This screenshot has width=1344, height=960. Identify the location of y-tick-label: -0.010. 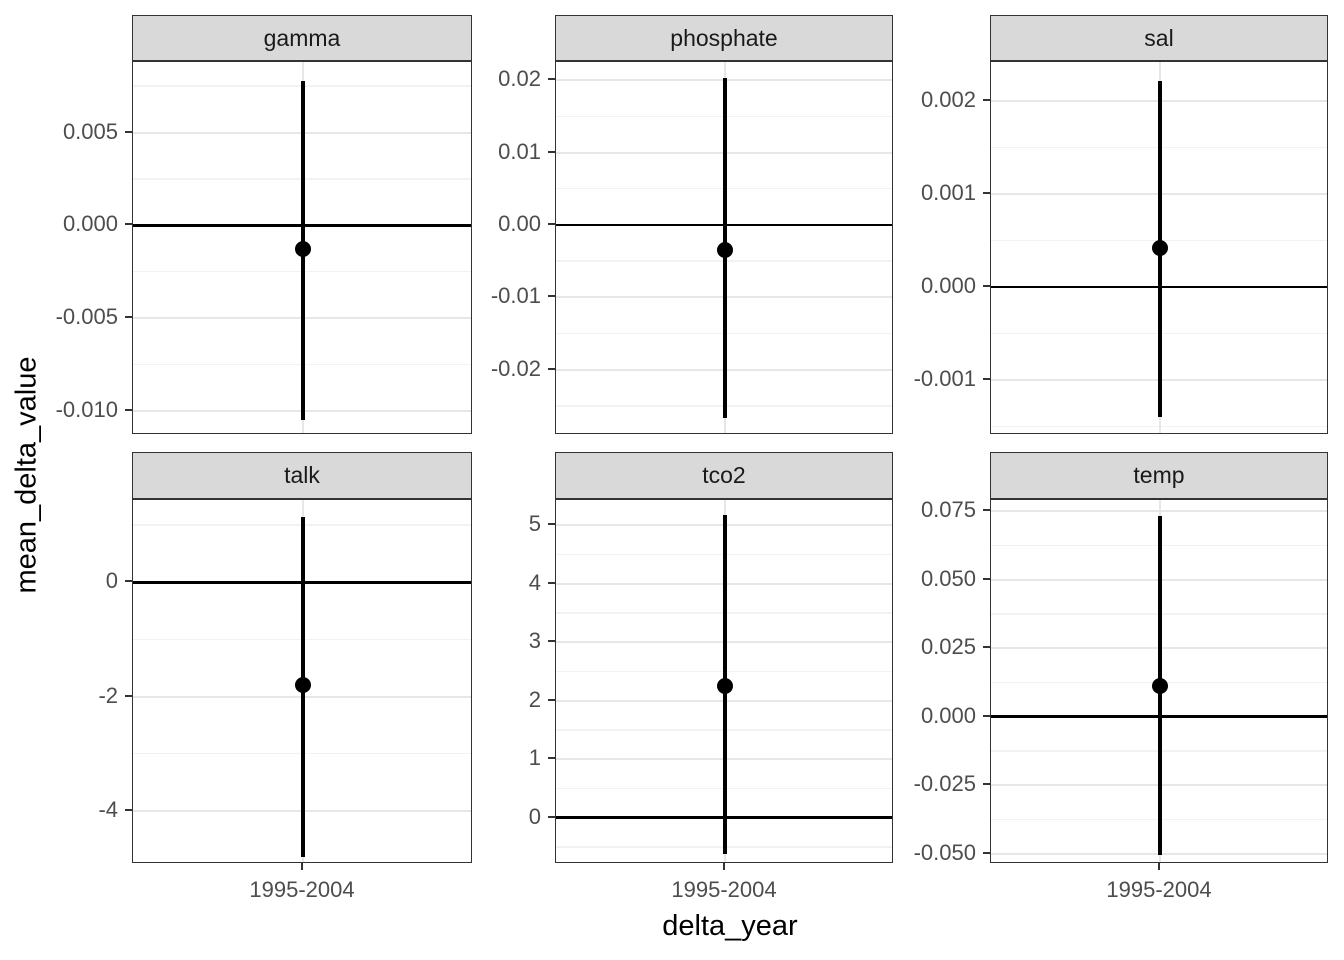
(86, 409).